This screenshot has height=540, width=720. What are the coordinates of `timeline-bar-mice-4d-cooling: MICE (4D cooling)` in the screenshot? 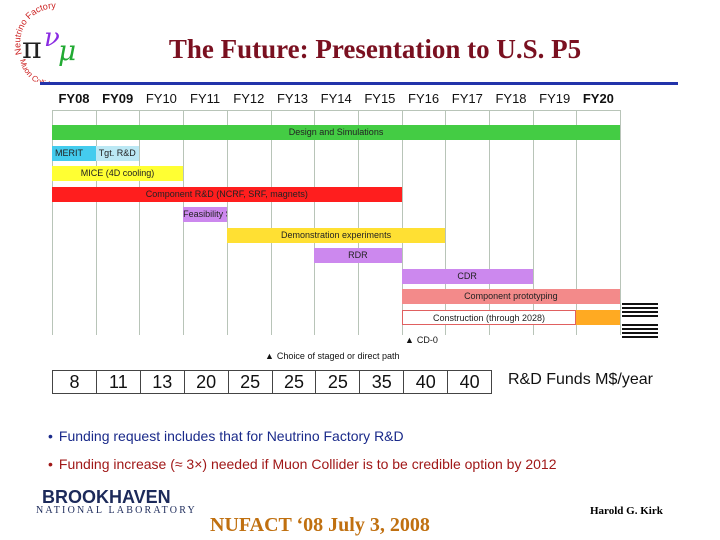 It's located at (118, 173).